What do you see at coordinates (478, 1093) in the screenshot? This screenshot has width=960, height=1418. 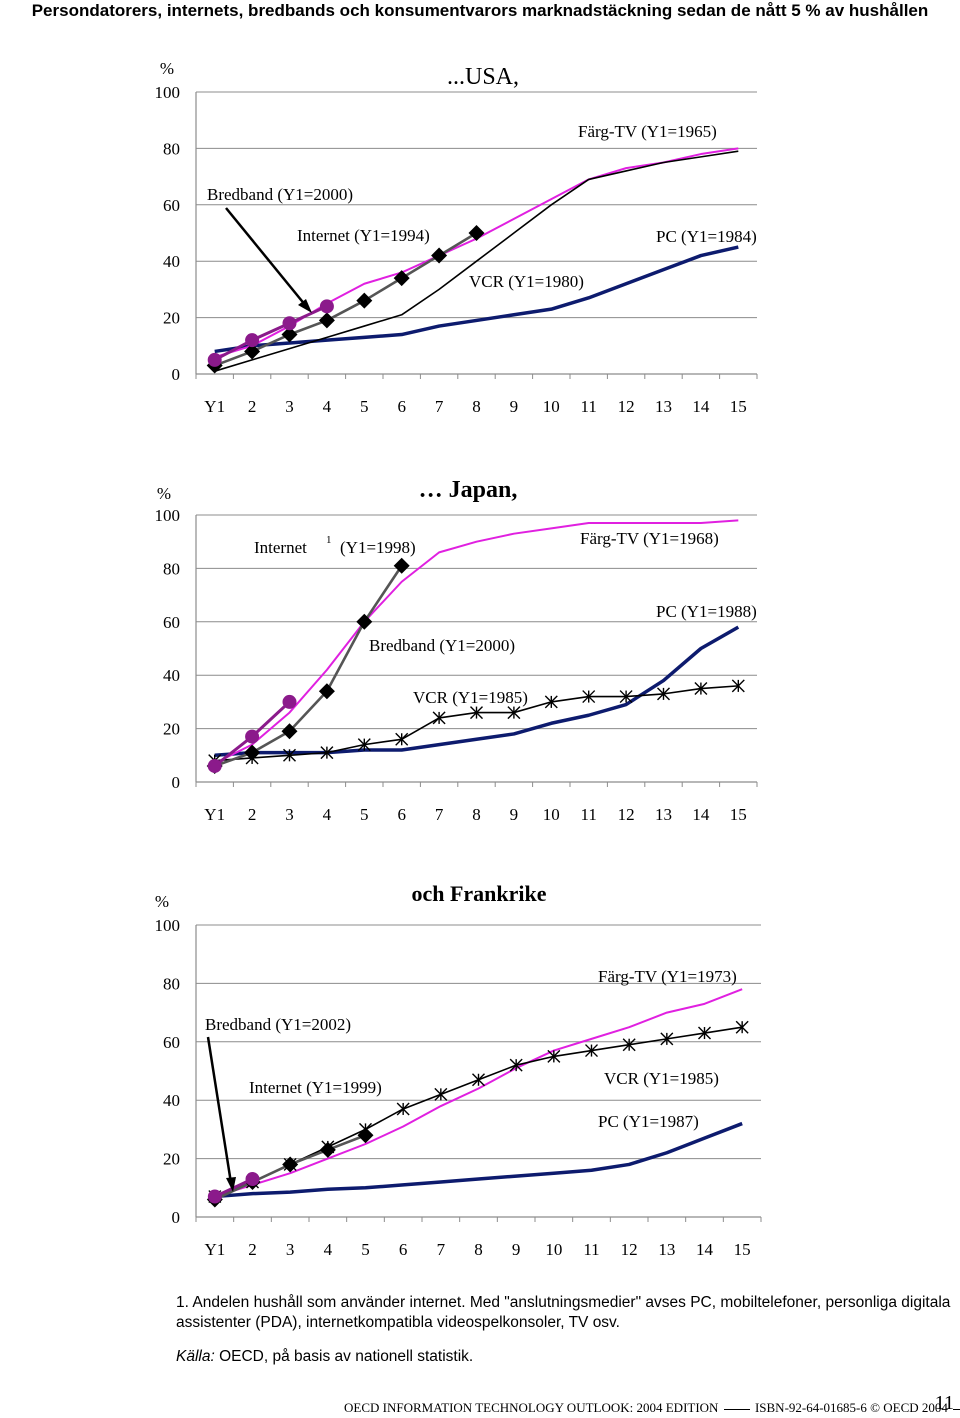 I see `series-line-tv` at bounding box center [478, 1093].